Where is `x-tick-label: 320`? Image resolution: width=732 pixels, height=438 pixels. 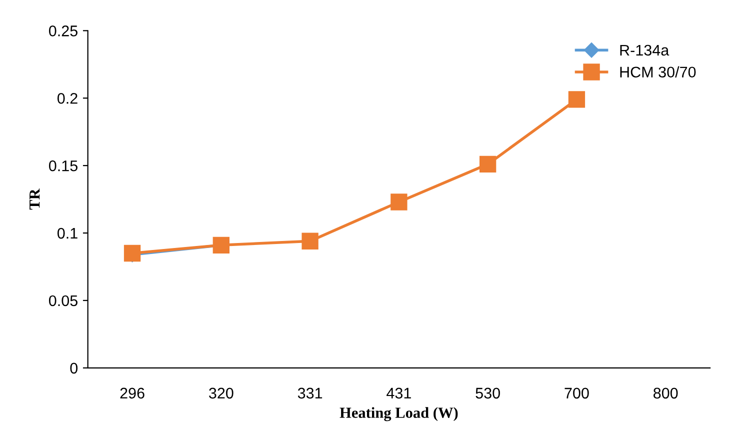
x-tick-label: 320 is located at coordinates (221, 393).